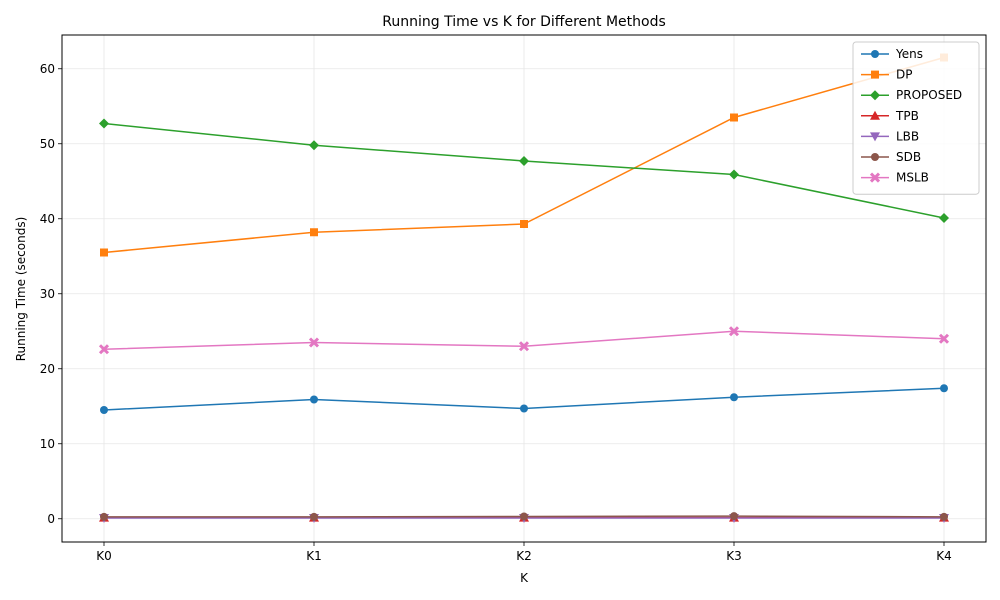 Image resolution: width=1000 pixels, height=600 pixels. Describe the element at coordinates (47, 69) in the screenshot. I see `y-tick-label: 60` at that location.